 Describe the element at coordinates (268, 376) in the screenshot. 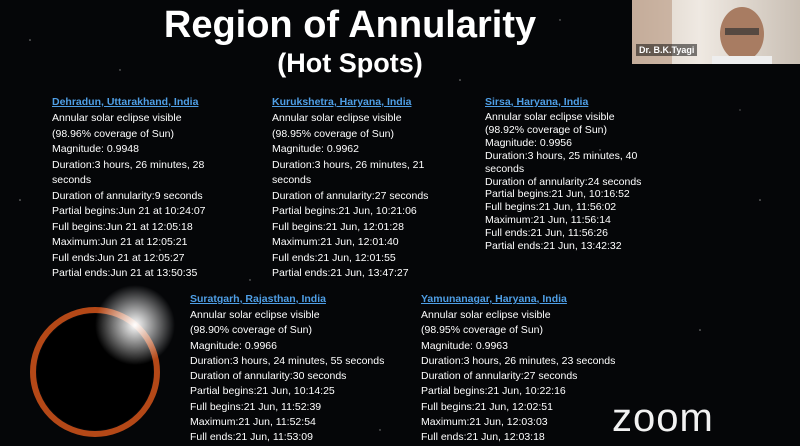

I see `detail-line: Duration of annularity:30 seconds` at that location.